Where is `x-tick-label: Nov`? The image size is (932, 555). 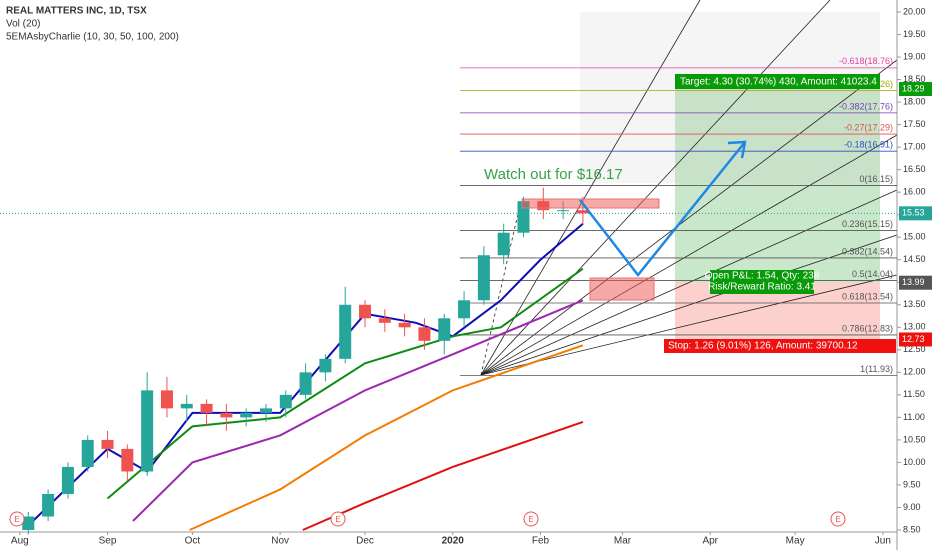
x-tick-label: Nov is located at coordinates (280, 541).